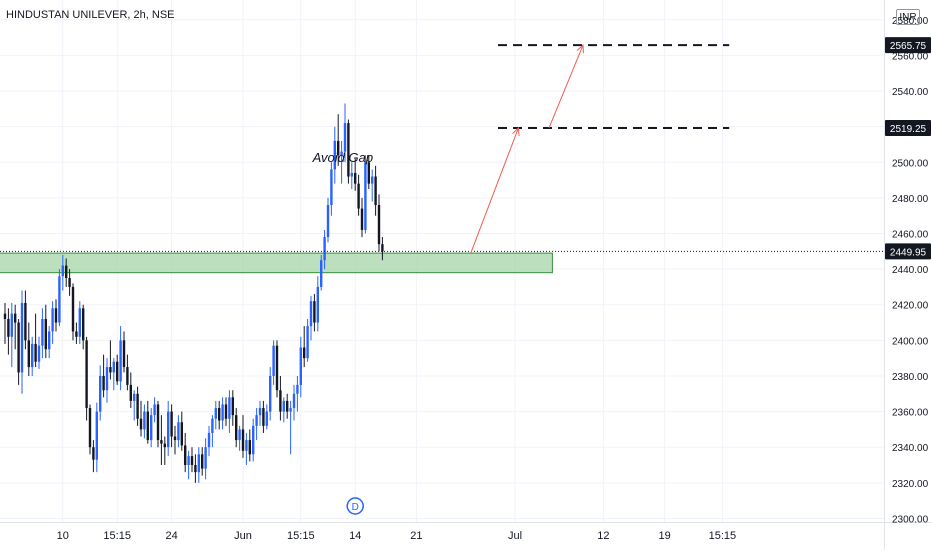  Describe the element at coordinates (910, 235) in the screenshot. I see `y-tick-label: 2460.00` at that location.